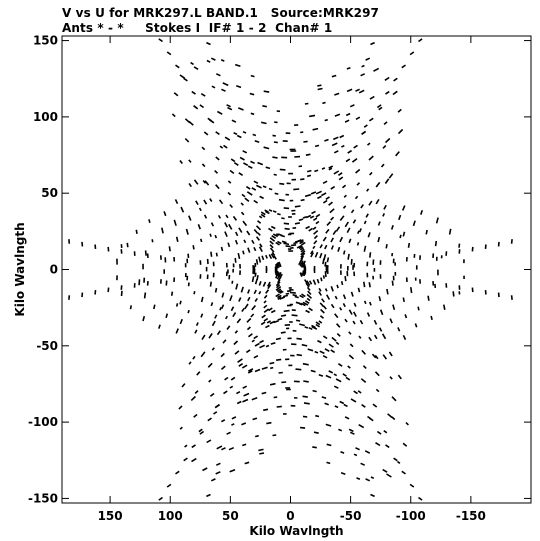 The width and height of the screenshot is (540, 541). I want to click on x-axis-label: Kilo Wavlngth, so click(296, 531).